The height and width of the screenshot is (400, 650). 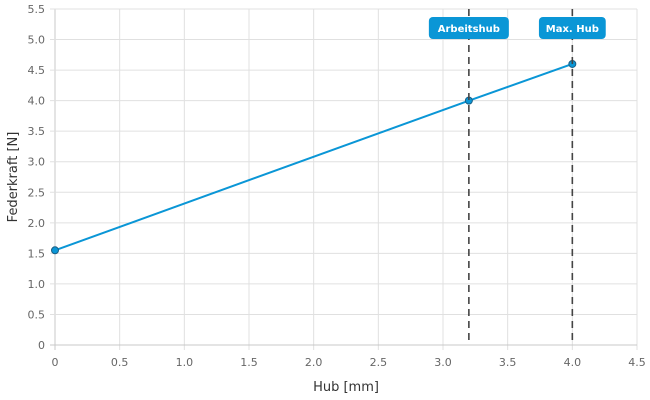 What do you see at coordinates (37, 314) in the screenshot?
I see `y-tick-label: 0.5` at bounding box center [37, 314].